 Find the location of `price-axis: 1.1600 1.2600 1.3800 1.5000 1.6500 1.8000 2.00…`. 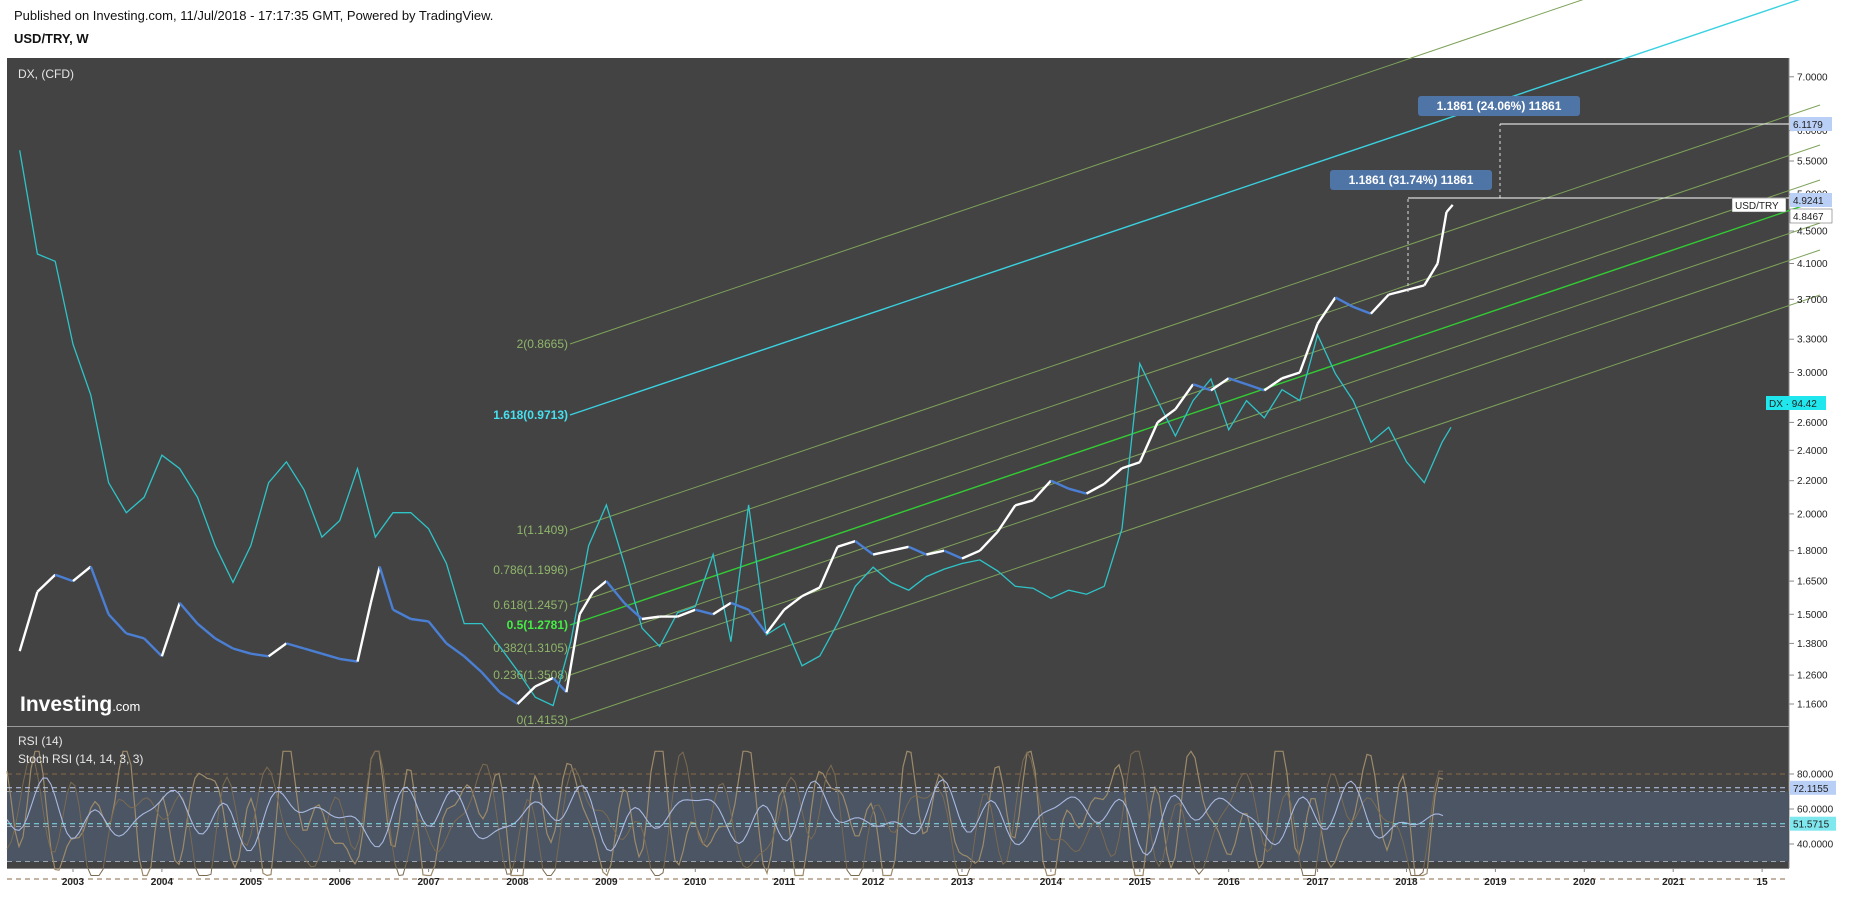

price-axis: 1.1600 1.2600 1.3800 1.5000 1.6500 1.8000 2.00… is located at coordinates (1811, 461).